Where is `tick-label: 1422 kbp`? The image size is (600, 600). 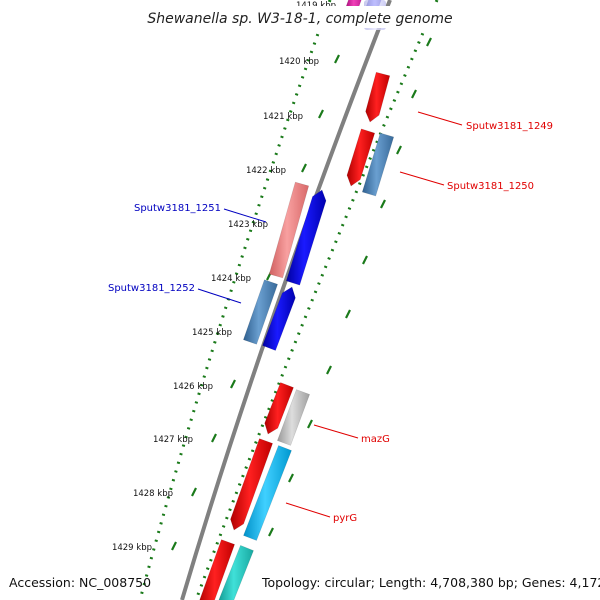 tick-label: 1422 kbp is located at coordinates (266, 171).